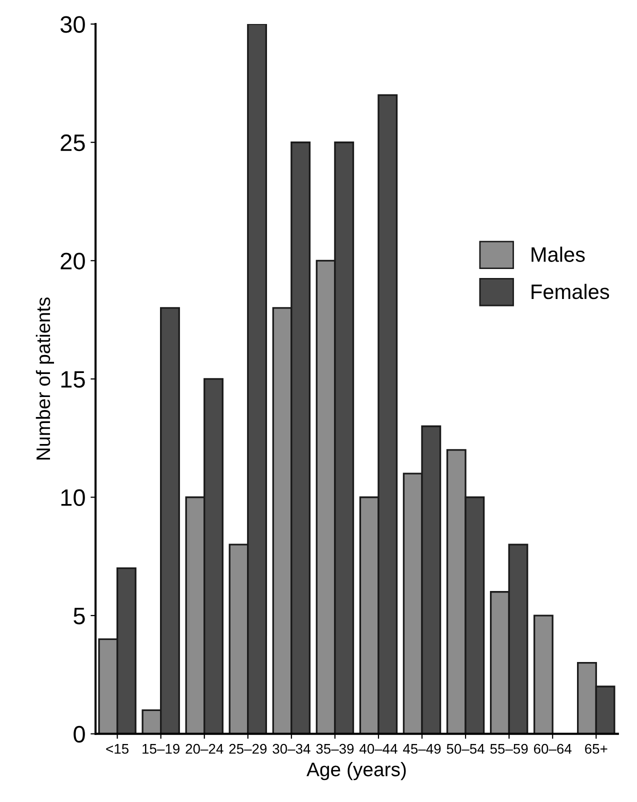  I want to click on y-tick-label: 15, so click(73, 379).